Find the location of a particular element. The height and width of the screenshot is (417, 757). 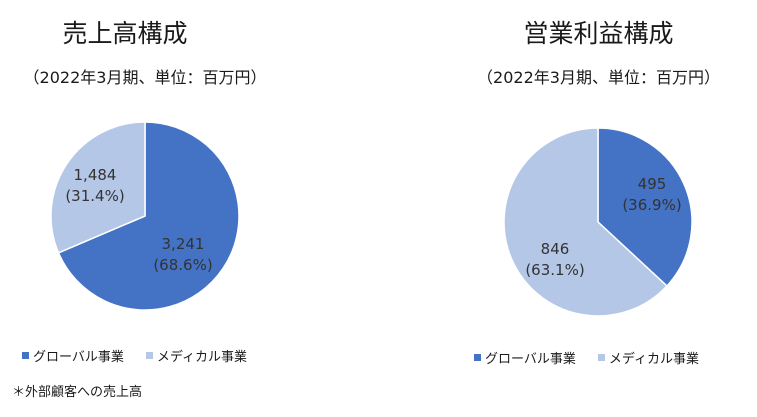

profit-pie-slice-medical is located at coordinates (585, 222).